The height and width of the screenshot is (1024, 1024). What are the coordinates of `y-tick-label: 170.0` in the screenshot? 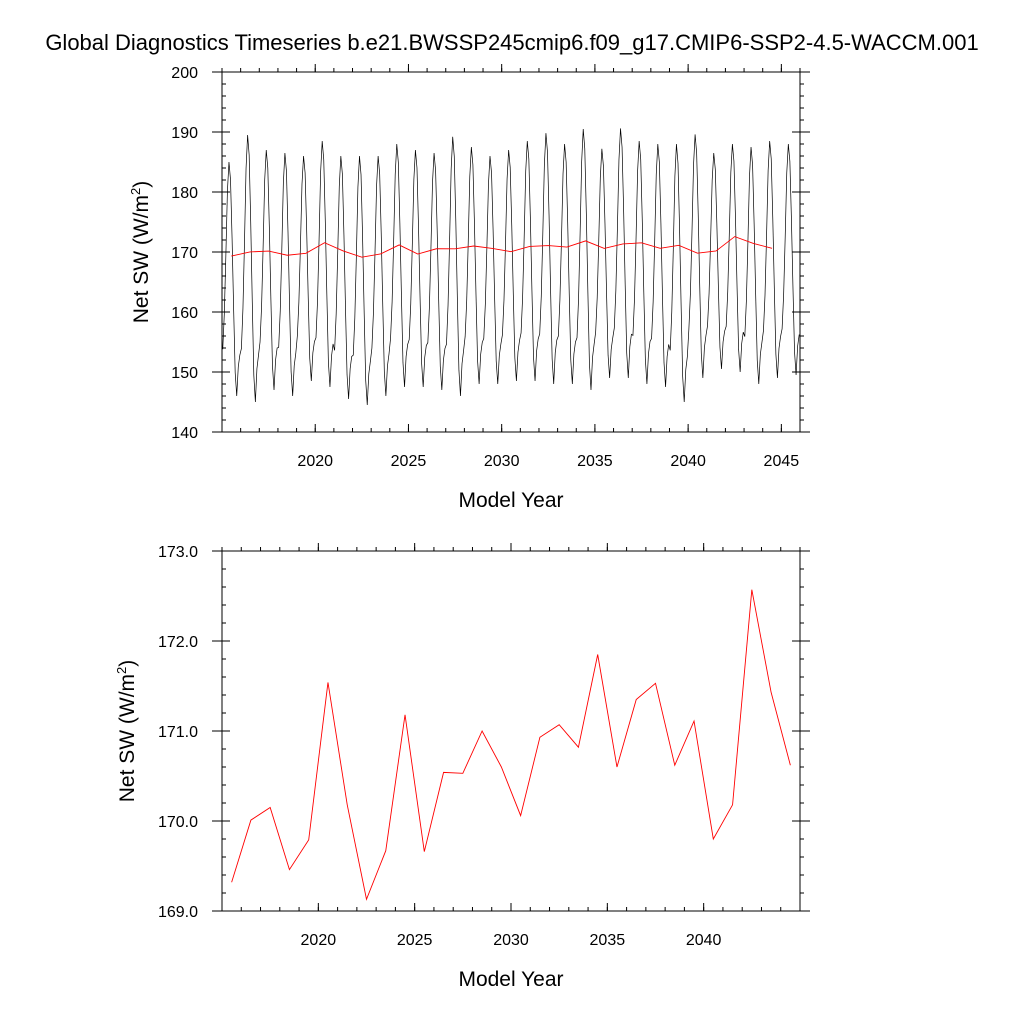 It's located at (178, 822).